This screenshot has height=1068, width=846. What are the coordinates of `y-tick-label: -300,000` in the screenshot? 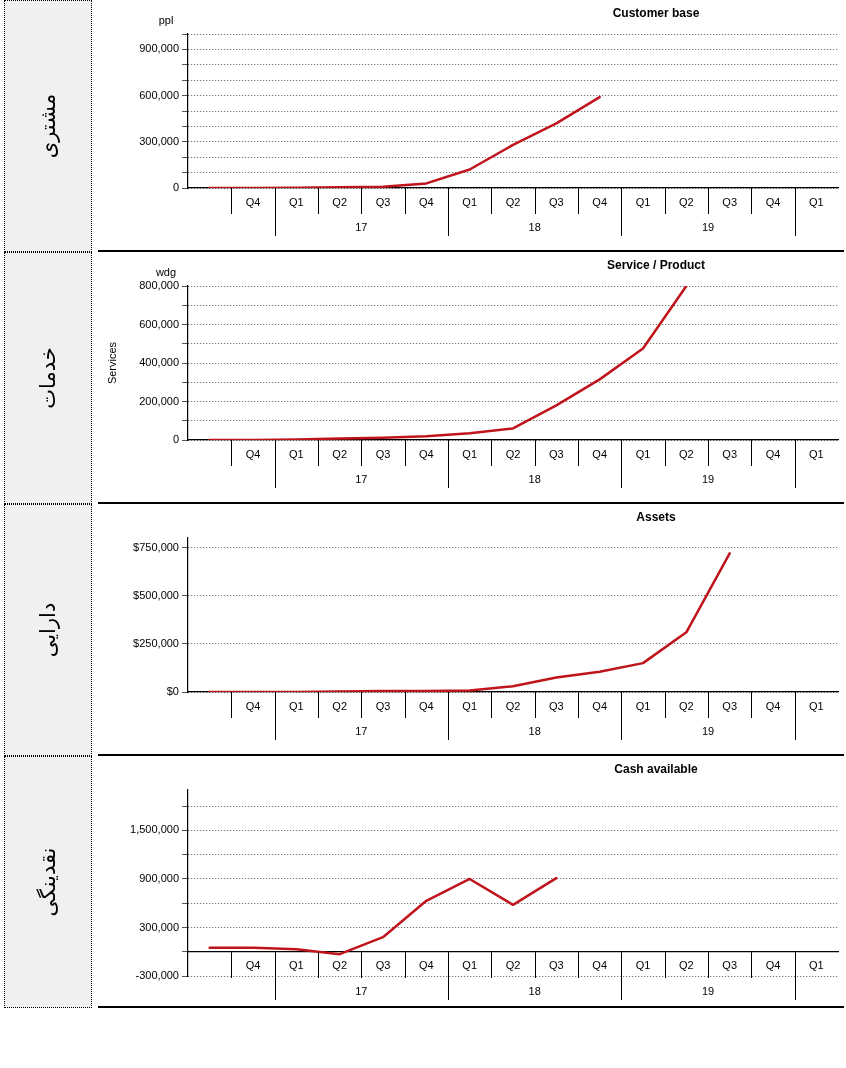 It's located at (157, 975).